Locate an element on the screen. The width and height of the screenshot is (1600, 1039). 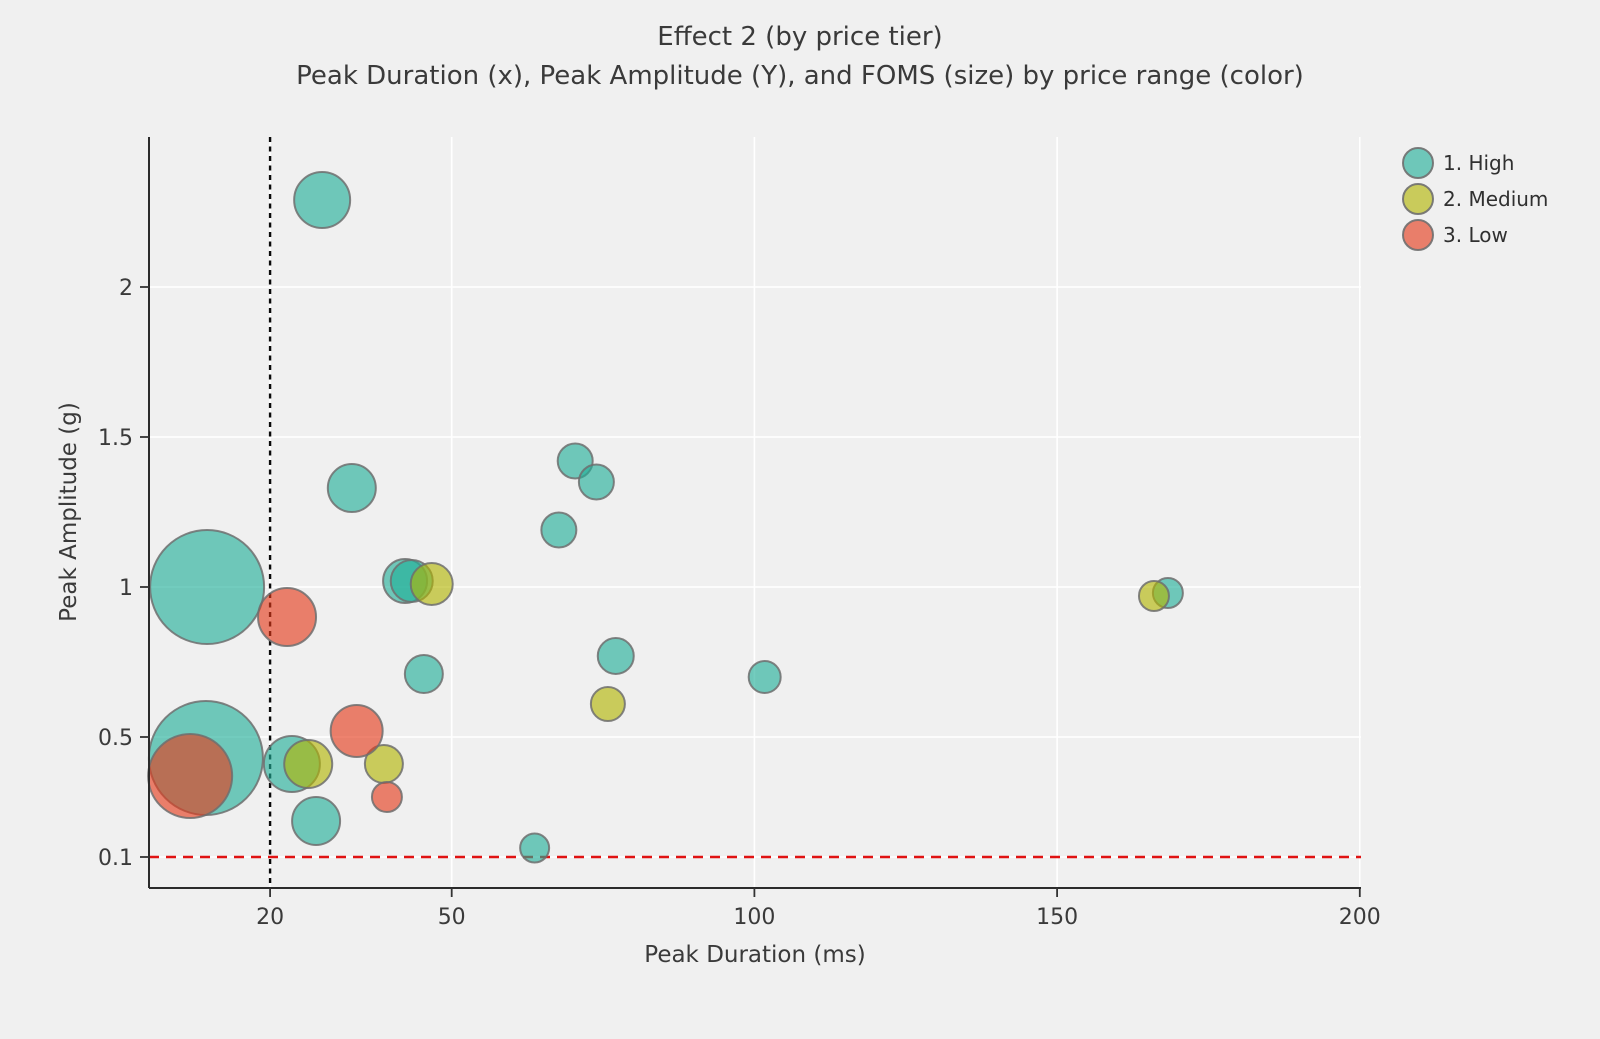
y-tick-label: 0.1 is located at coordinates (115, 858).